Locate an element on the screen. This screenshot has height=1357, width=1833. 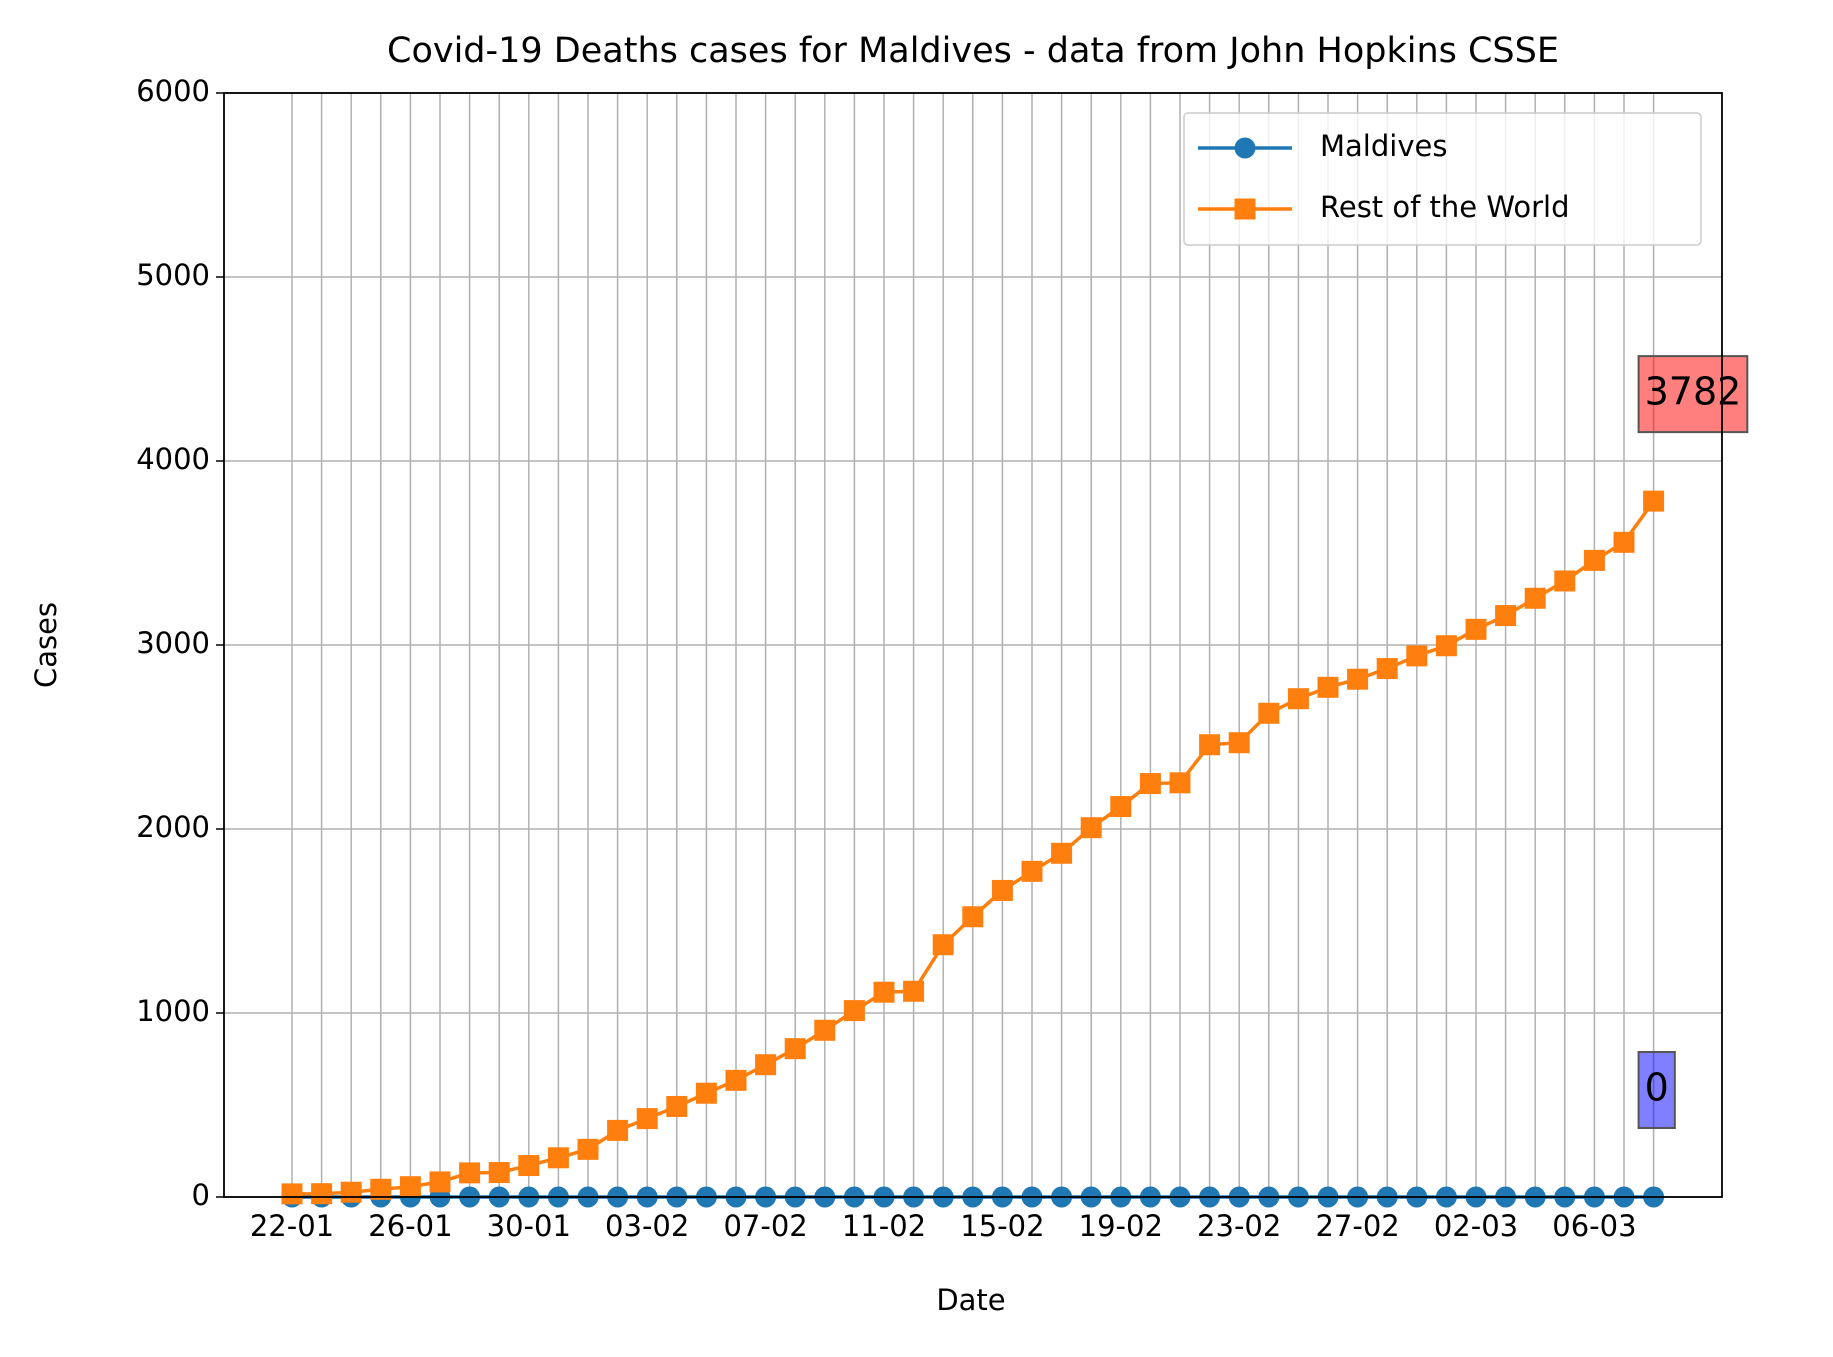
x-tick-label: 23-02 is located at coordinates (1239, 1226).